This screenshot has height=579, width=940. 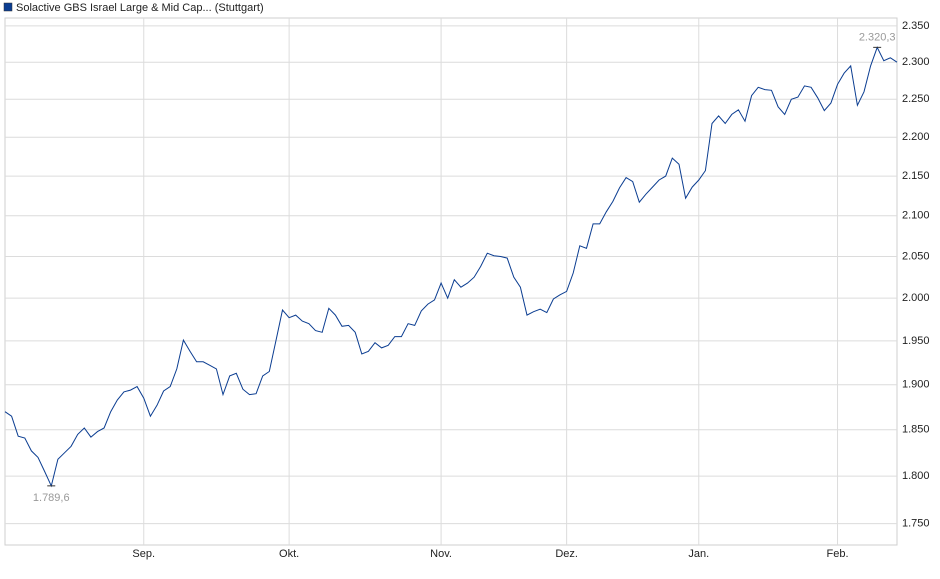 I want to click on y-tick-label: 2.300, so click(x=916, y=62).